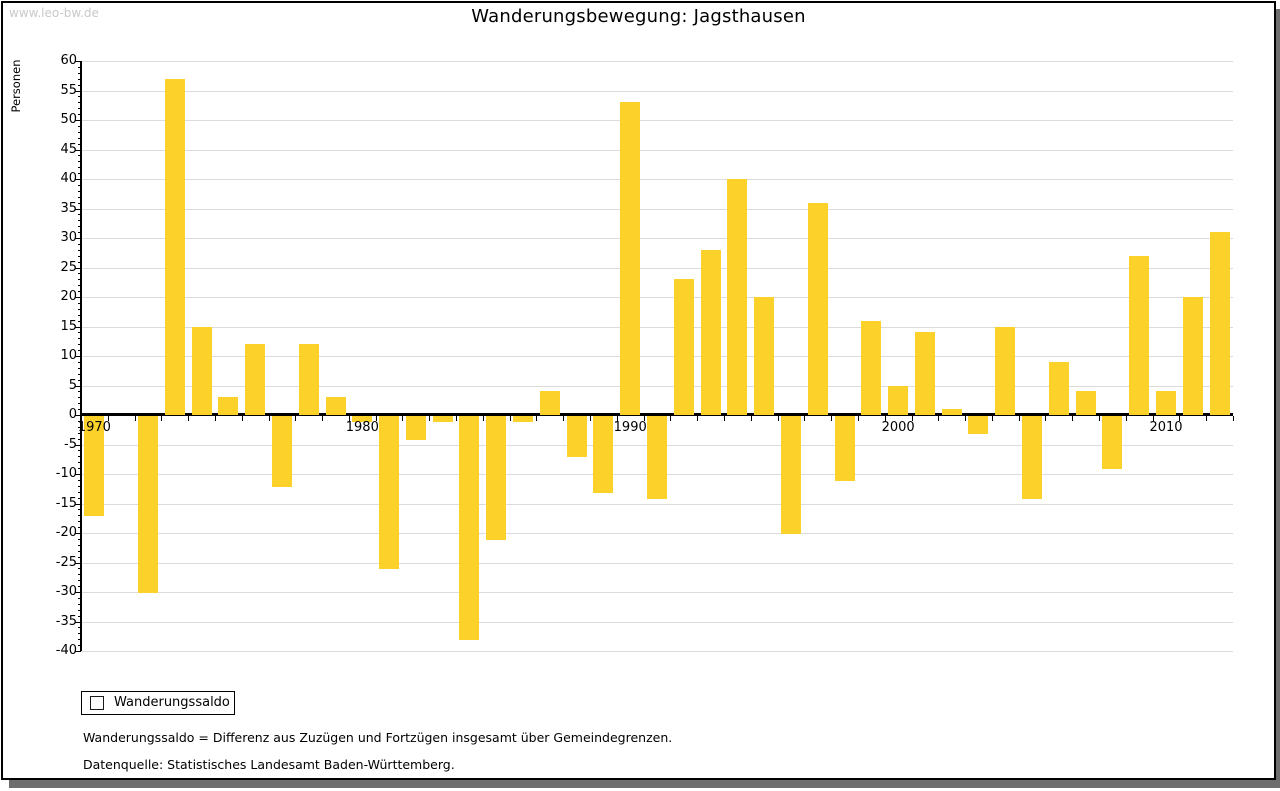  I want to click on bar-1970, so click(94, 466).